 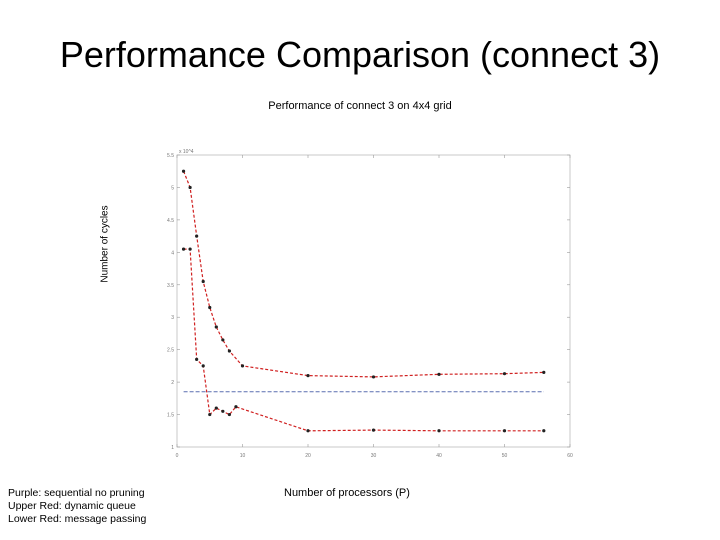 I want to click on x-tick-label: 20, so click(x=308, y=456).